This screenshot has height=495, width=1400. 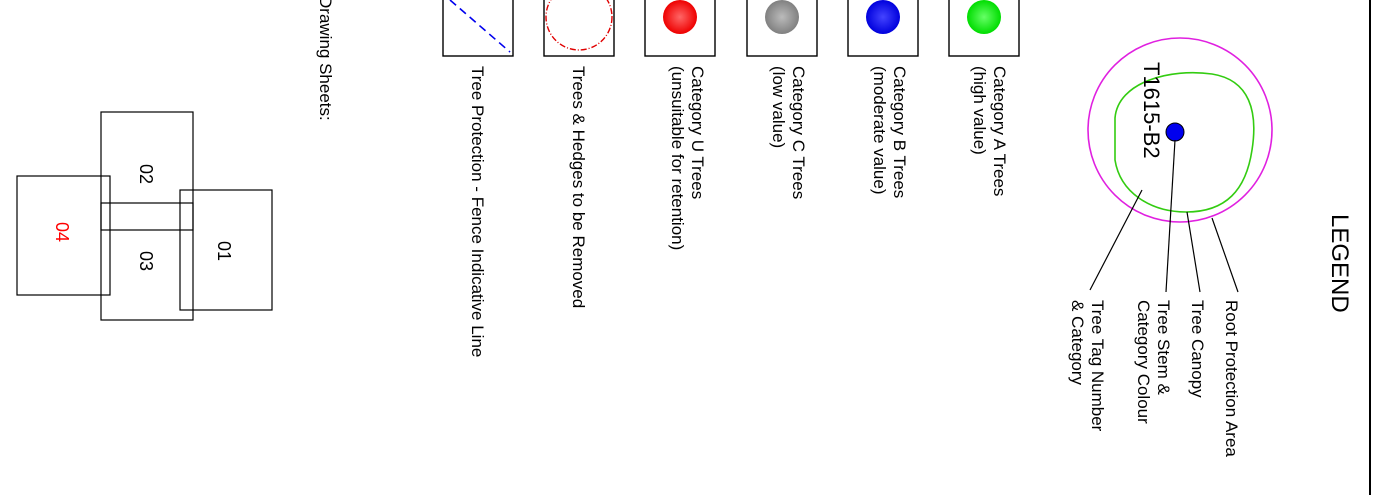 I want to click on tree-tag-label-2: & Category, so click(x=1077, y=343).